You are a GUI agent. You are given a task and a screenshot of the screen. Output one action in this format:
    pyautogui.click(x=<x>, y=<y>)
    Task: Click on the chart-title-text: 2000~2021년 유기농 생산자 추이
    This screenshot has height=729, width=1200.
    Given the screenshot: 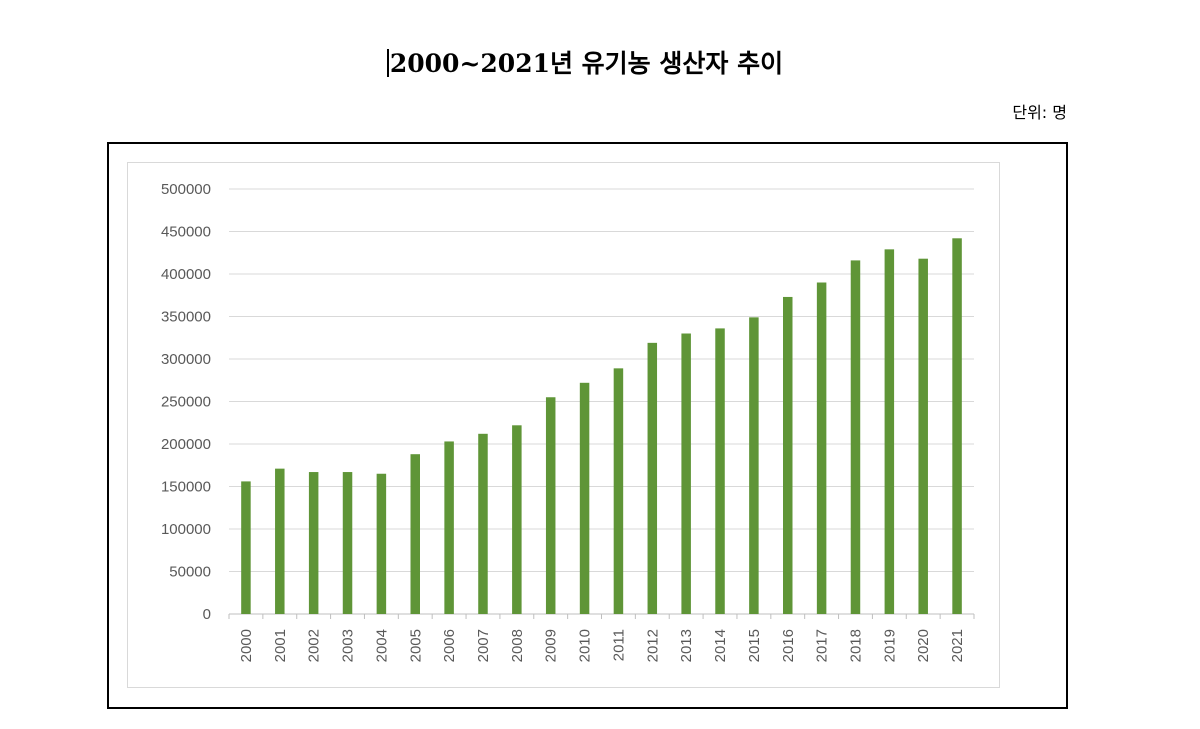 What is the action you would take?
    pyautogui.click(x=586, y=63)
    